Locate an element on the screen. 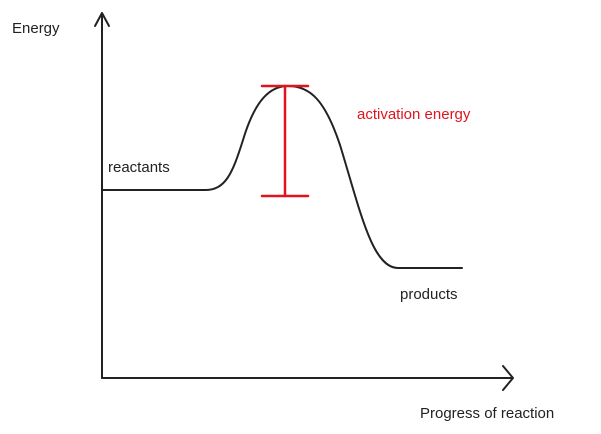 The image size is (601, 434). x-axis-arrow is located at coordinates (508, 378).